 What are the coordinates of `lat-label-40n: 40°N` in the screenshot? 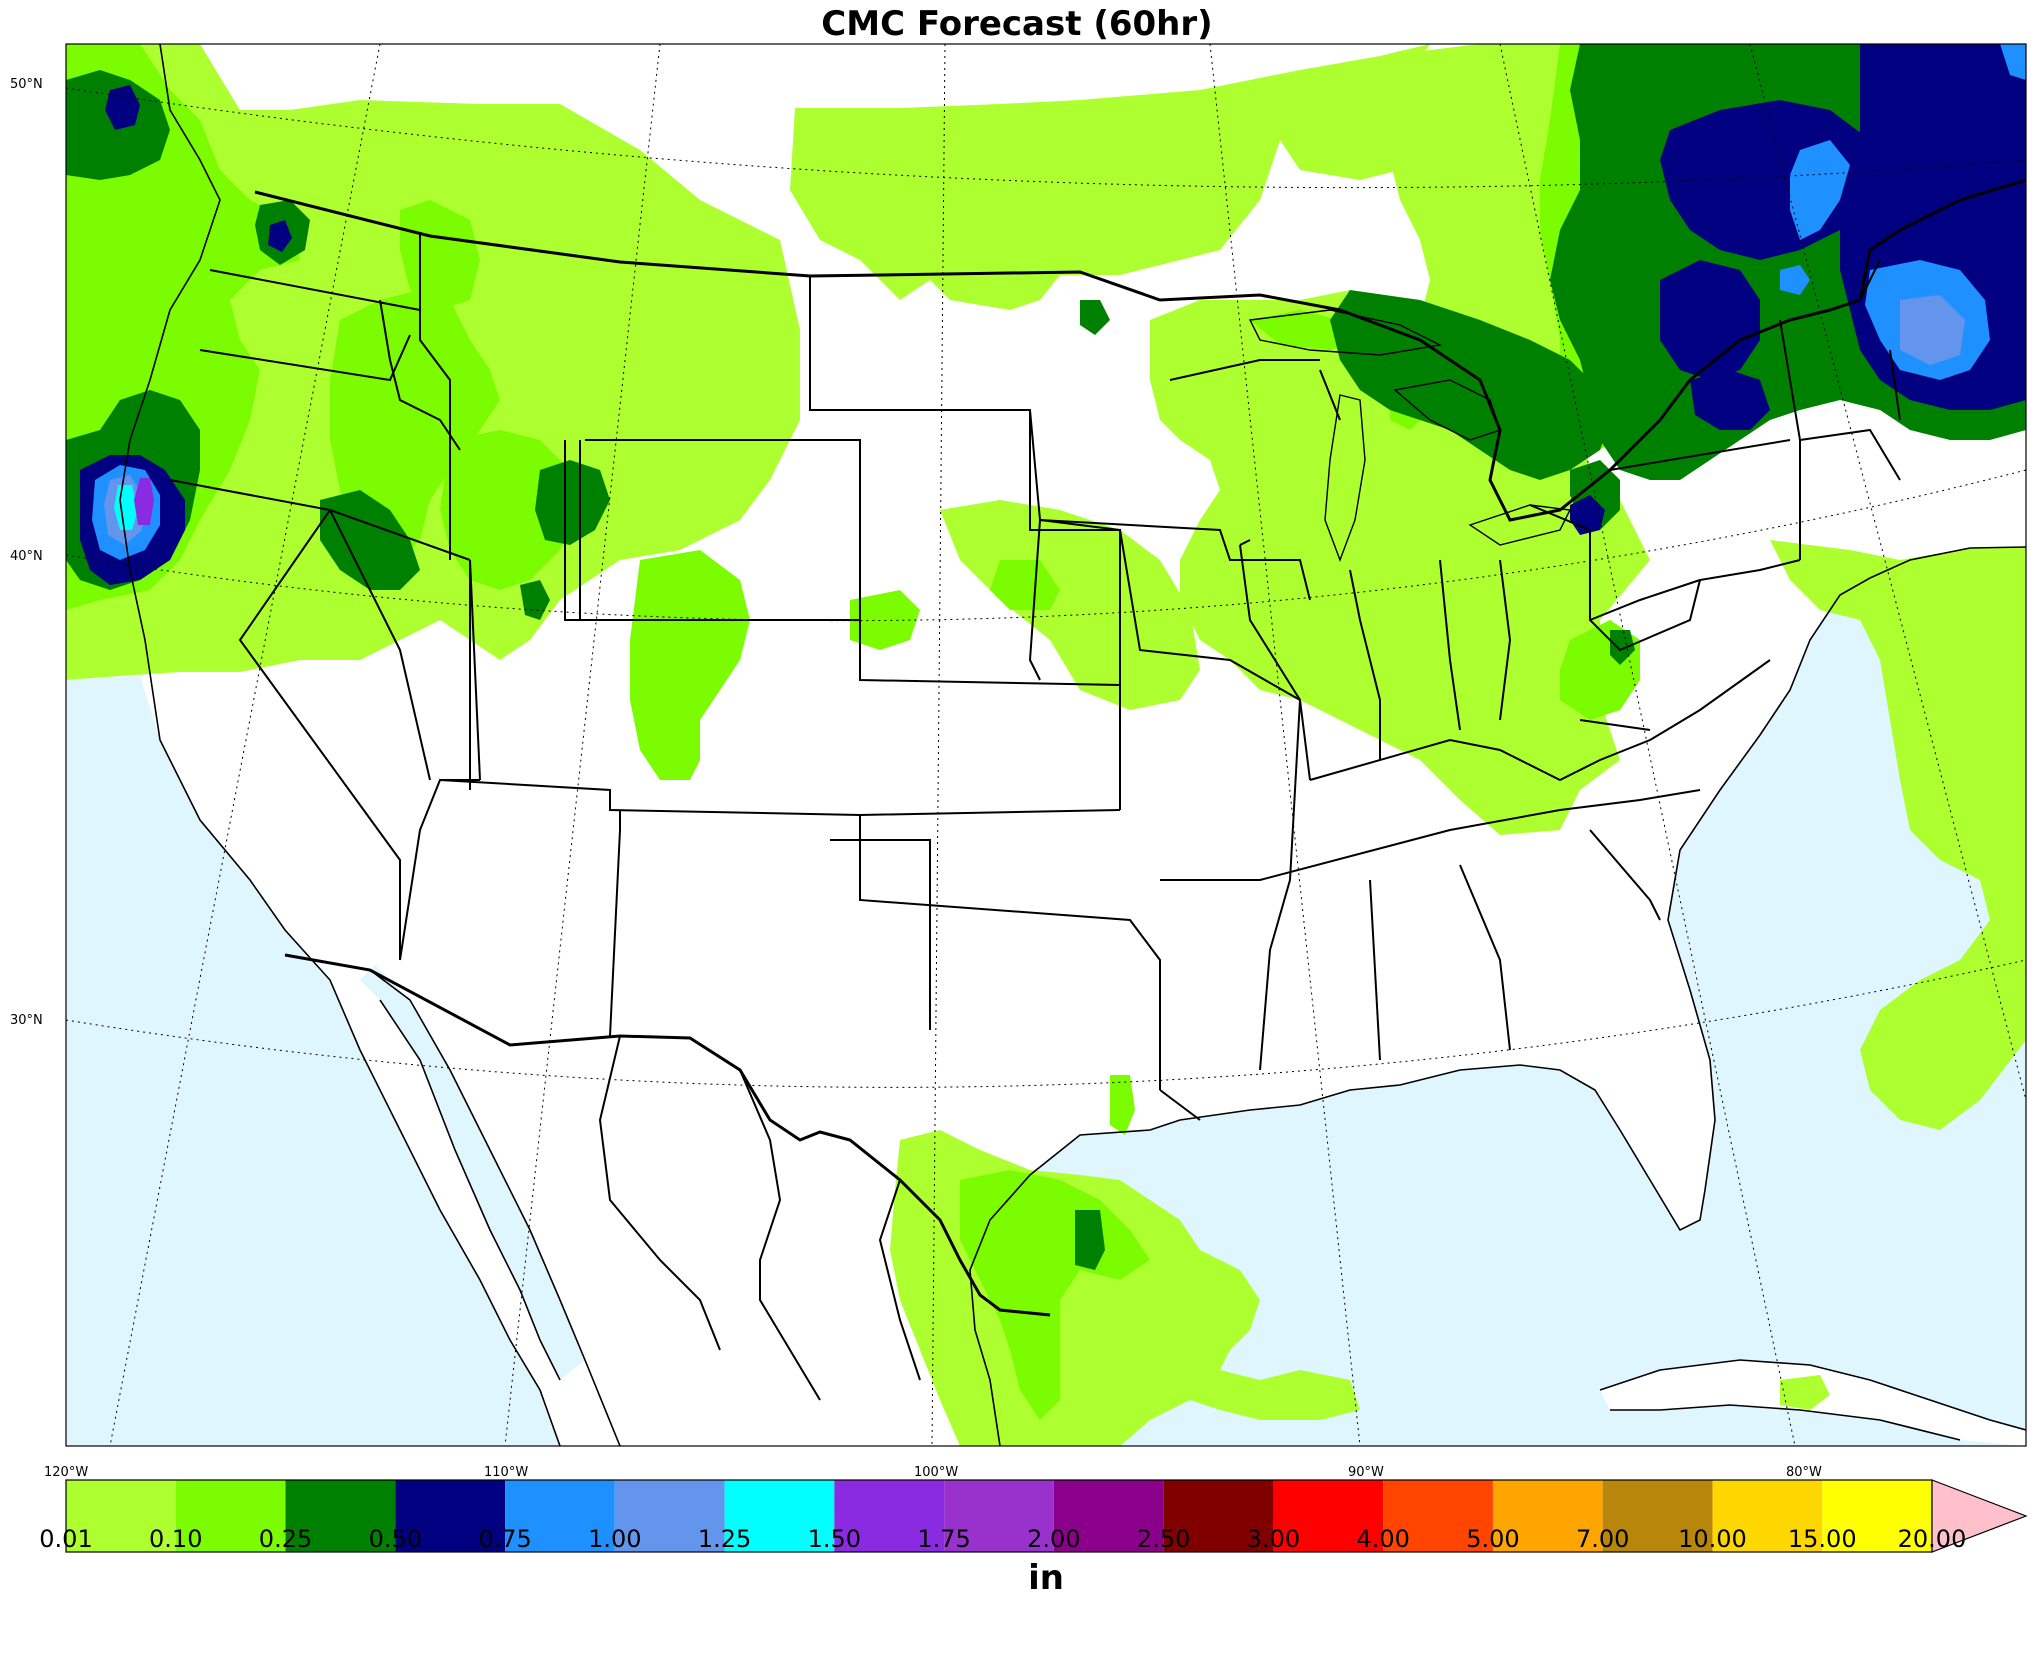 It's located at (26, 556).